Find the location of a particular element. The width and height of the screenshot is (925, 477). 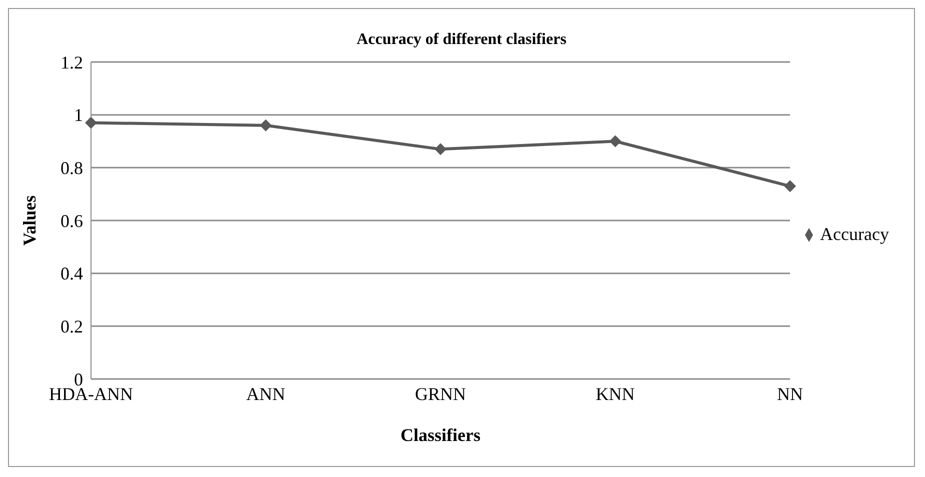

y-axis-title: Values is located at coordinates (29, 220).